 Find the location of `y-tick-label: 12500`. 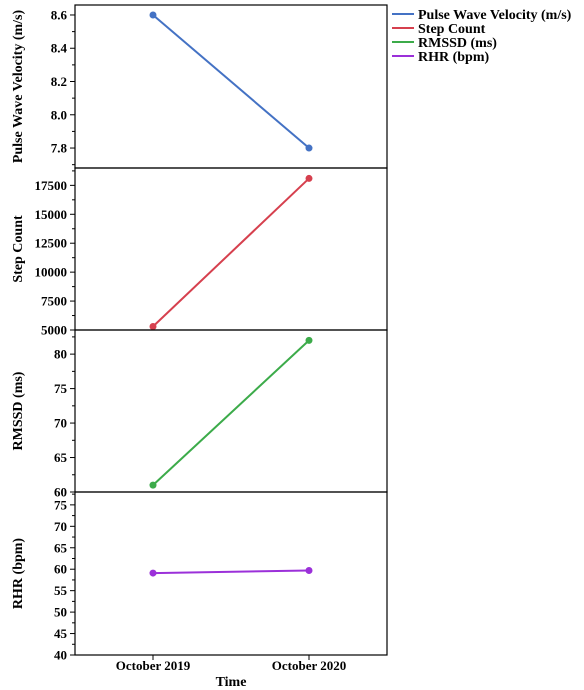

y-tick-label: 12500 is located at coordinates (51, 243).